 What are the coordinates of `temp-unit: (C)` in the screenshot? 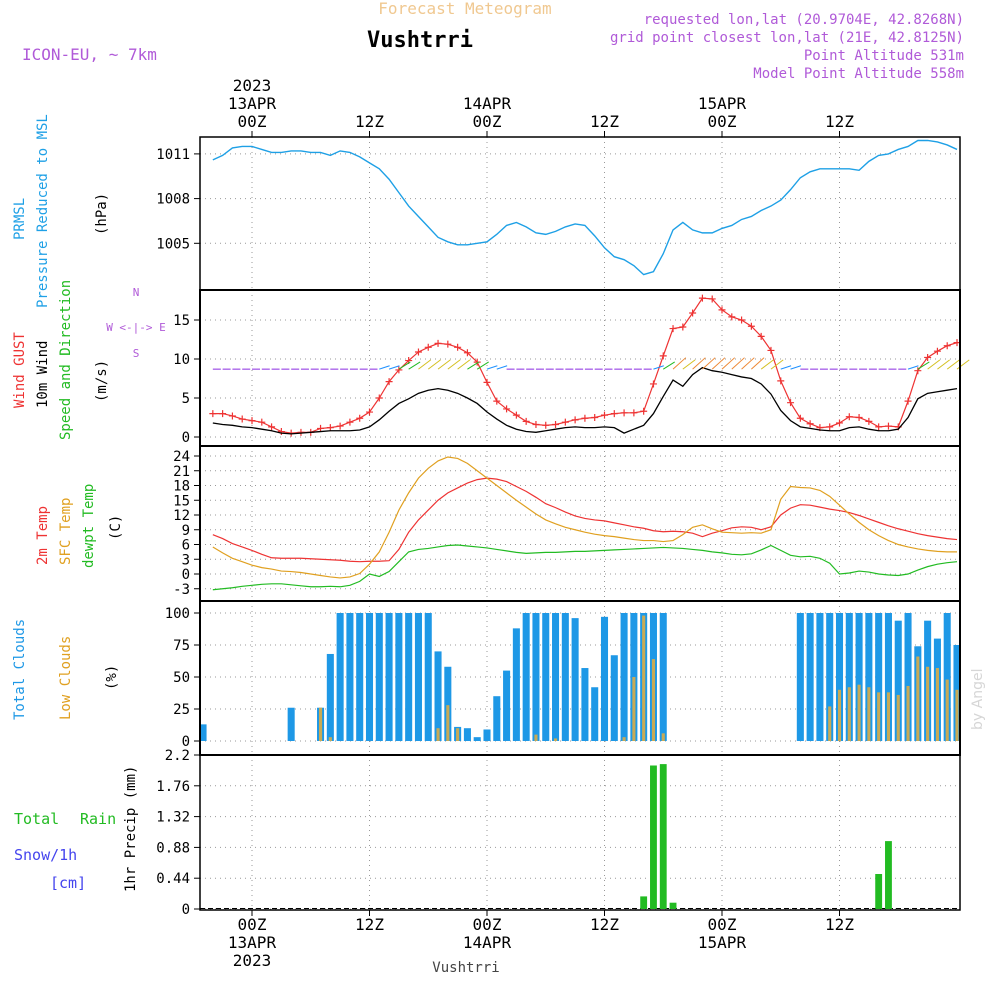 It's located at (116, 527).